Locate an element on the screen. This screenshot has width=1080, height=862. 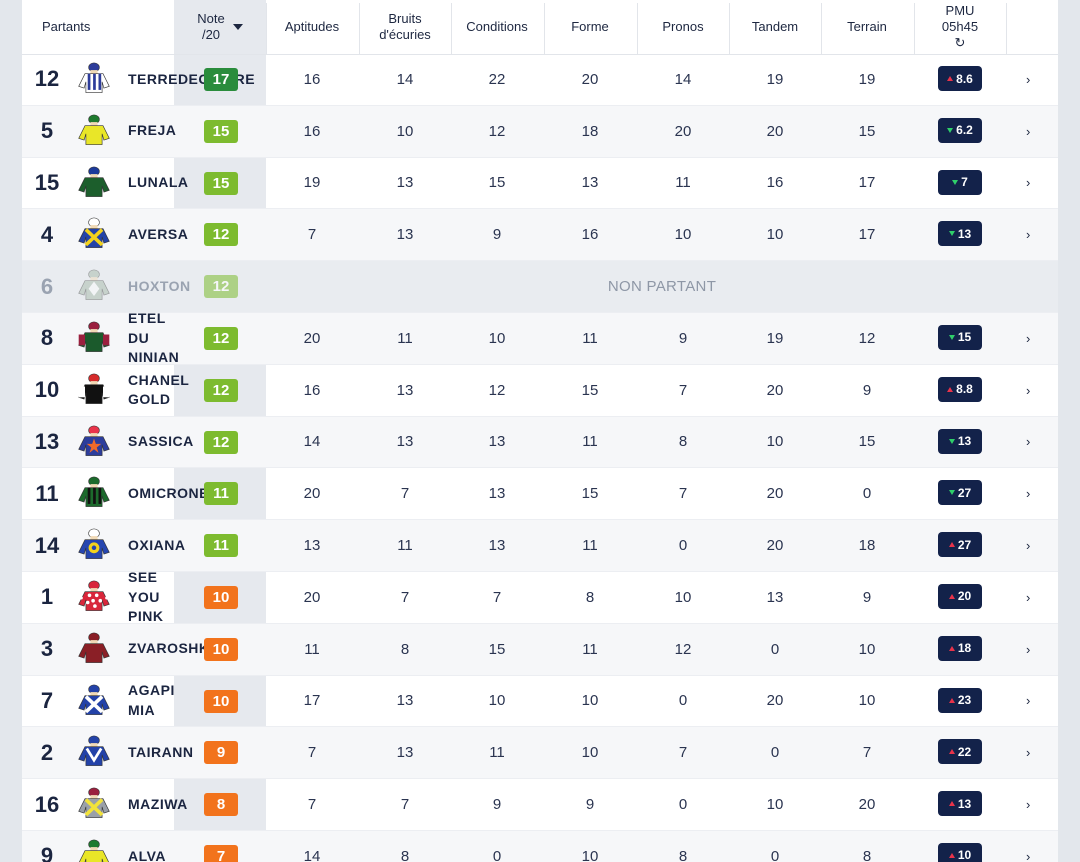
header-col-0: Aptitudes is located at coordinates (312, 26).